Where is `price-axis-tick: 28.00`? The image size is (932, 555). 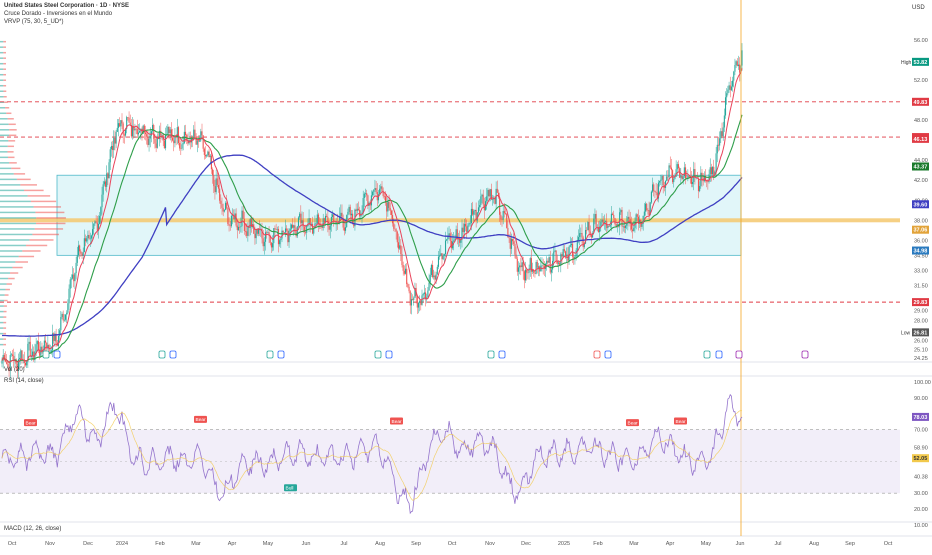 price-axis-tick: 28.00 is located at coordinates (921, 321).